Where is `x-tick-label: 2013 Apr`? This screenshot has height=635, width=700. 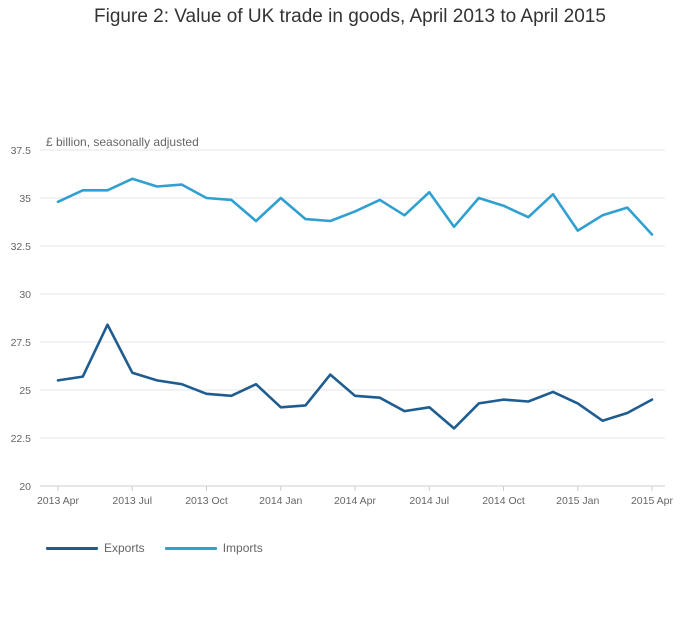
x-tick-label: 2013 Apr is located at coordinates (58, 501).